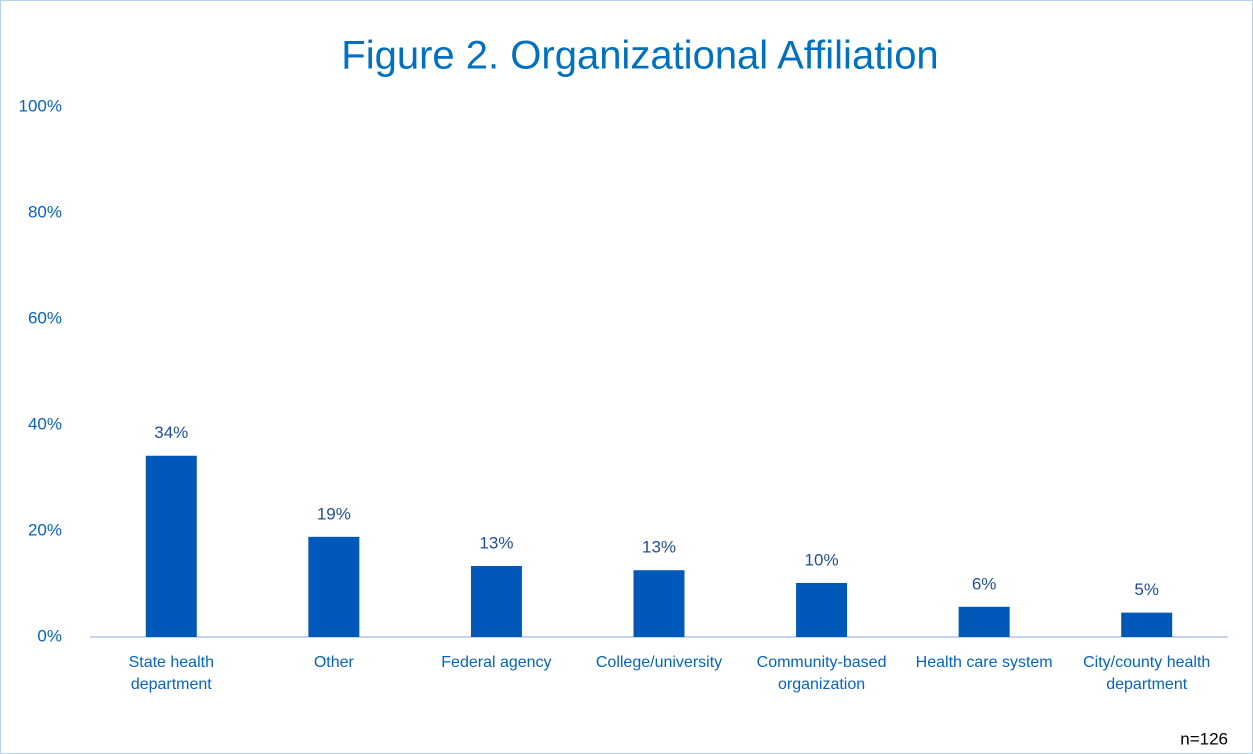 Image resolution: width=1253 pixels, height=754 pixels. What do you see at coordinates (1147, 673) in the screenshot?
I see `x-tick-label: City/county health department` at bounding box center [1147, 673].